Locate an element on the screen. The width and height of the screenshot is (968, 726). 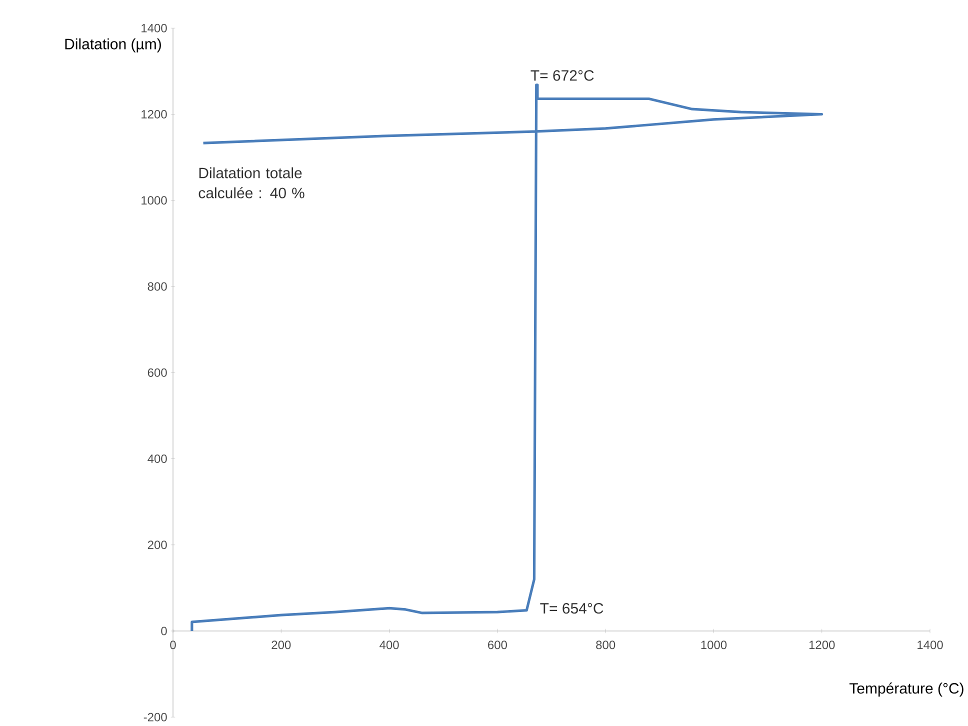
y-tick-label: 1000 is located at coordinates (154, 200).